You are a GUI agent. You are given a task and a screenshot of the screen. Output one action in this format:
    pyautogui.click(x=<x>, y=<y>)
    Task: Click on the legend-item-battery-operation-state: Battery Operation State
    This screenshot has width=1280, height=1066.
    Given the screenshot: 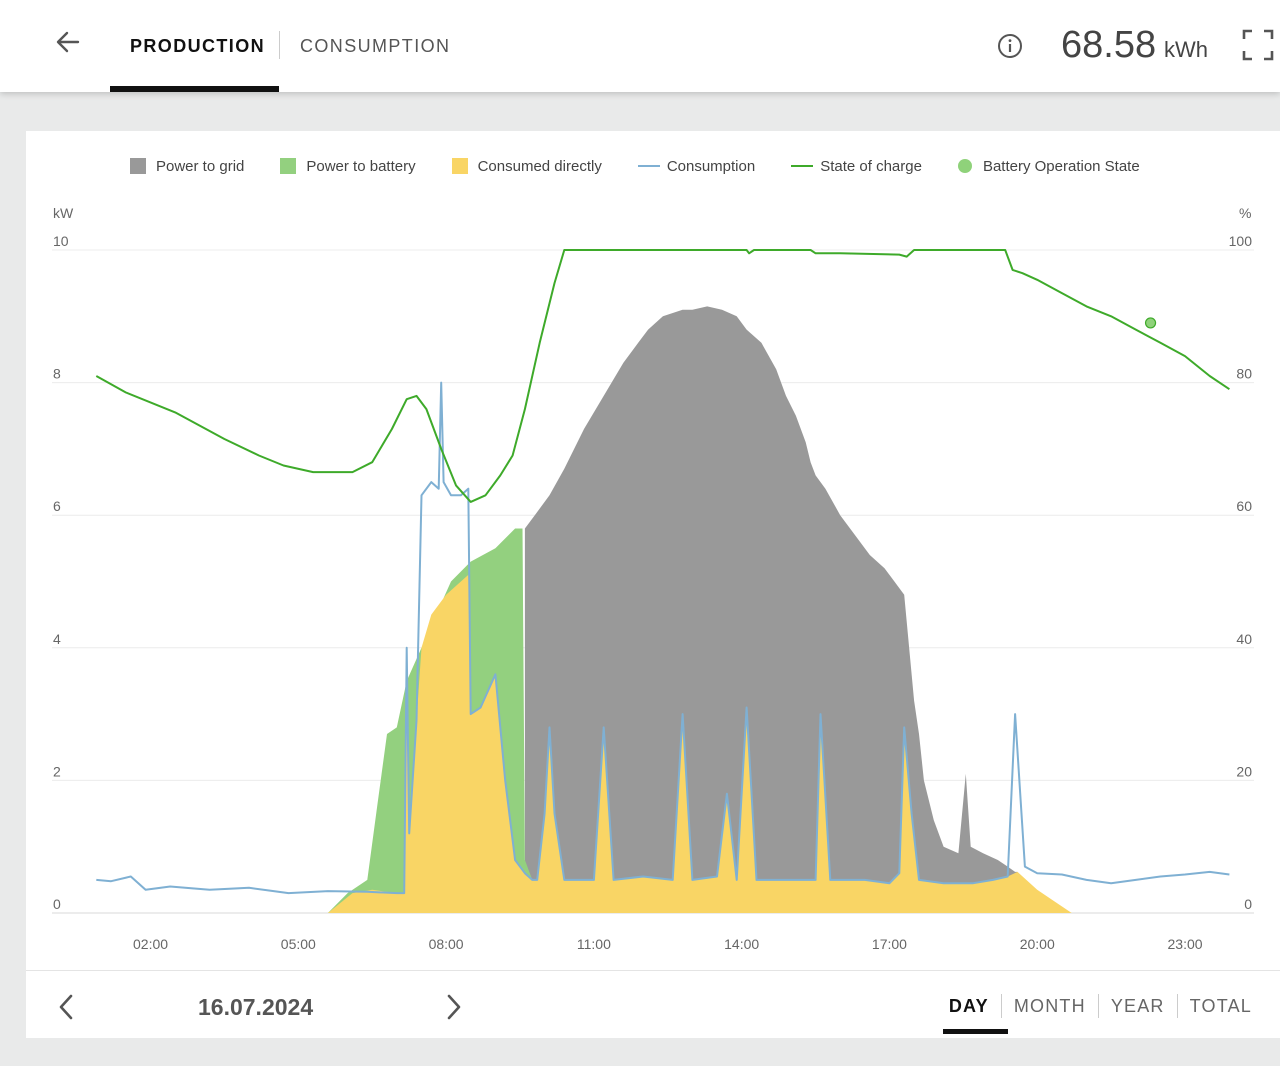 What is the action you would take?
    pyautogui.click(x=1048, y=166)
    